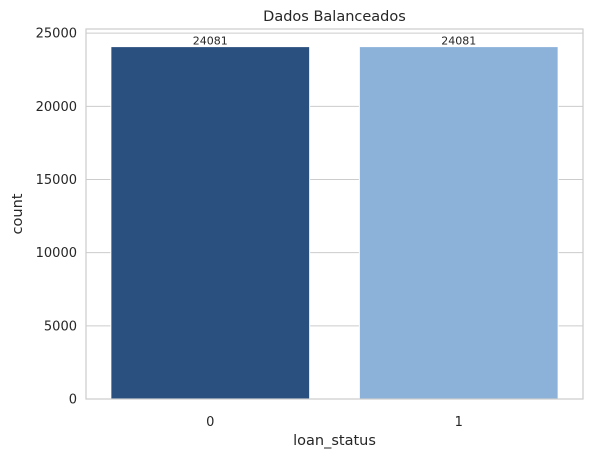 The image size is (592, 457). What do you see at coordinates (56, 217) in the screenshot?
I see `y-tick-labels: 0 5000 10000 15000 20000 25000` at bounding box center [56, 217].